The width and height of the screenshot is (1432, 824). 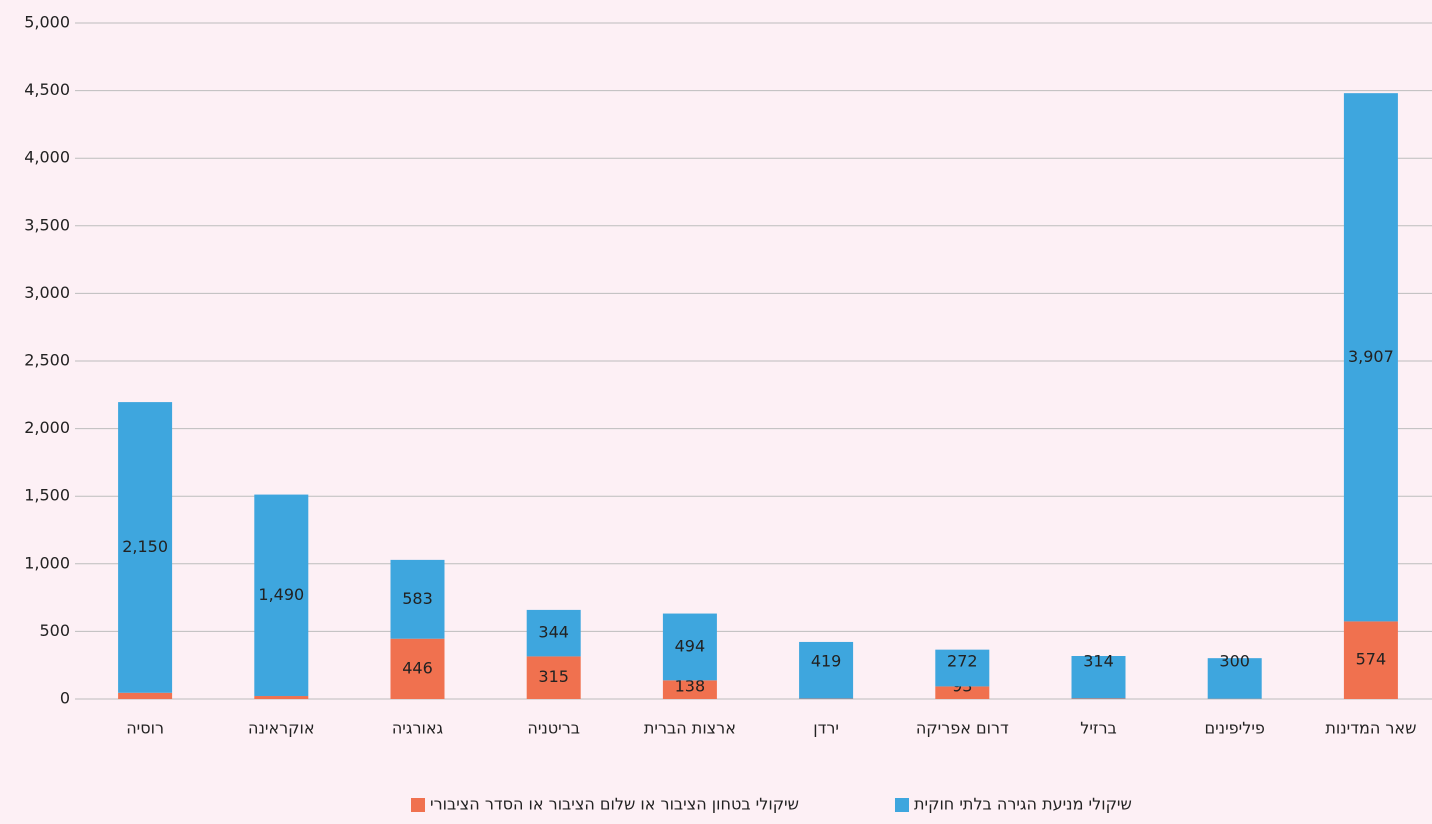 I want to click on data-label: 300, so click(x=1234, y=661).